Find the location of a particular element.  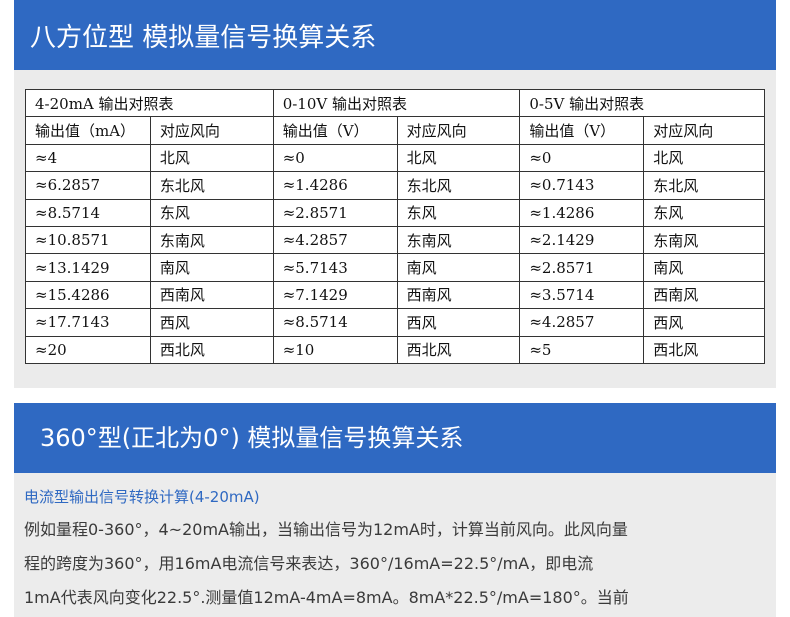

section1-title: 八方位型 模拟量信号换算关系 is located at coordinates (203, 38).